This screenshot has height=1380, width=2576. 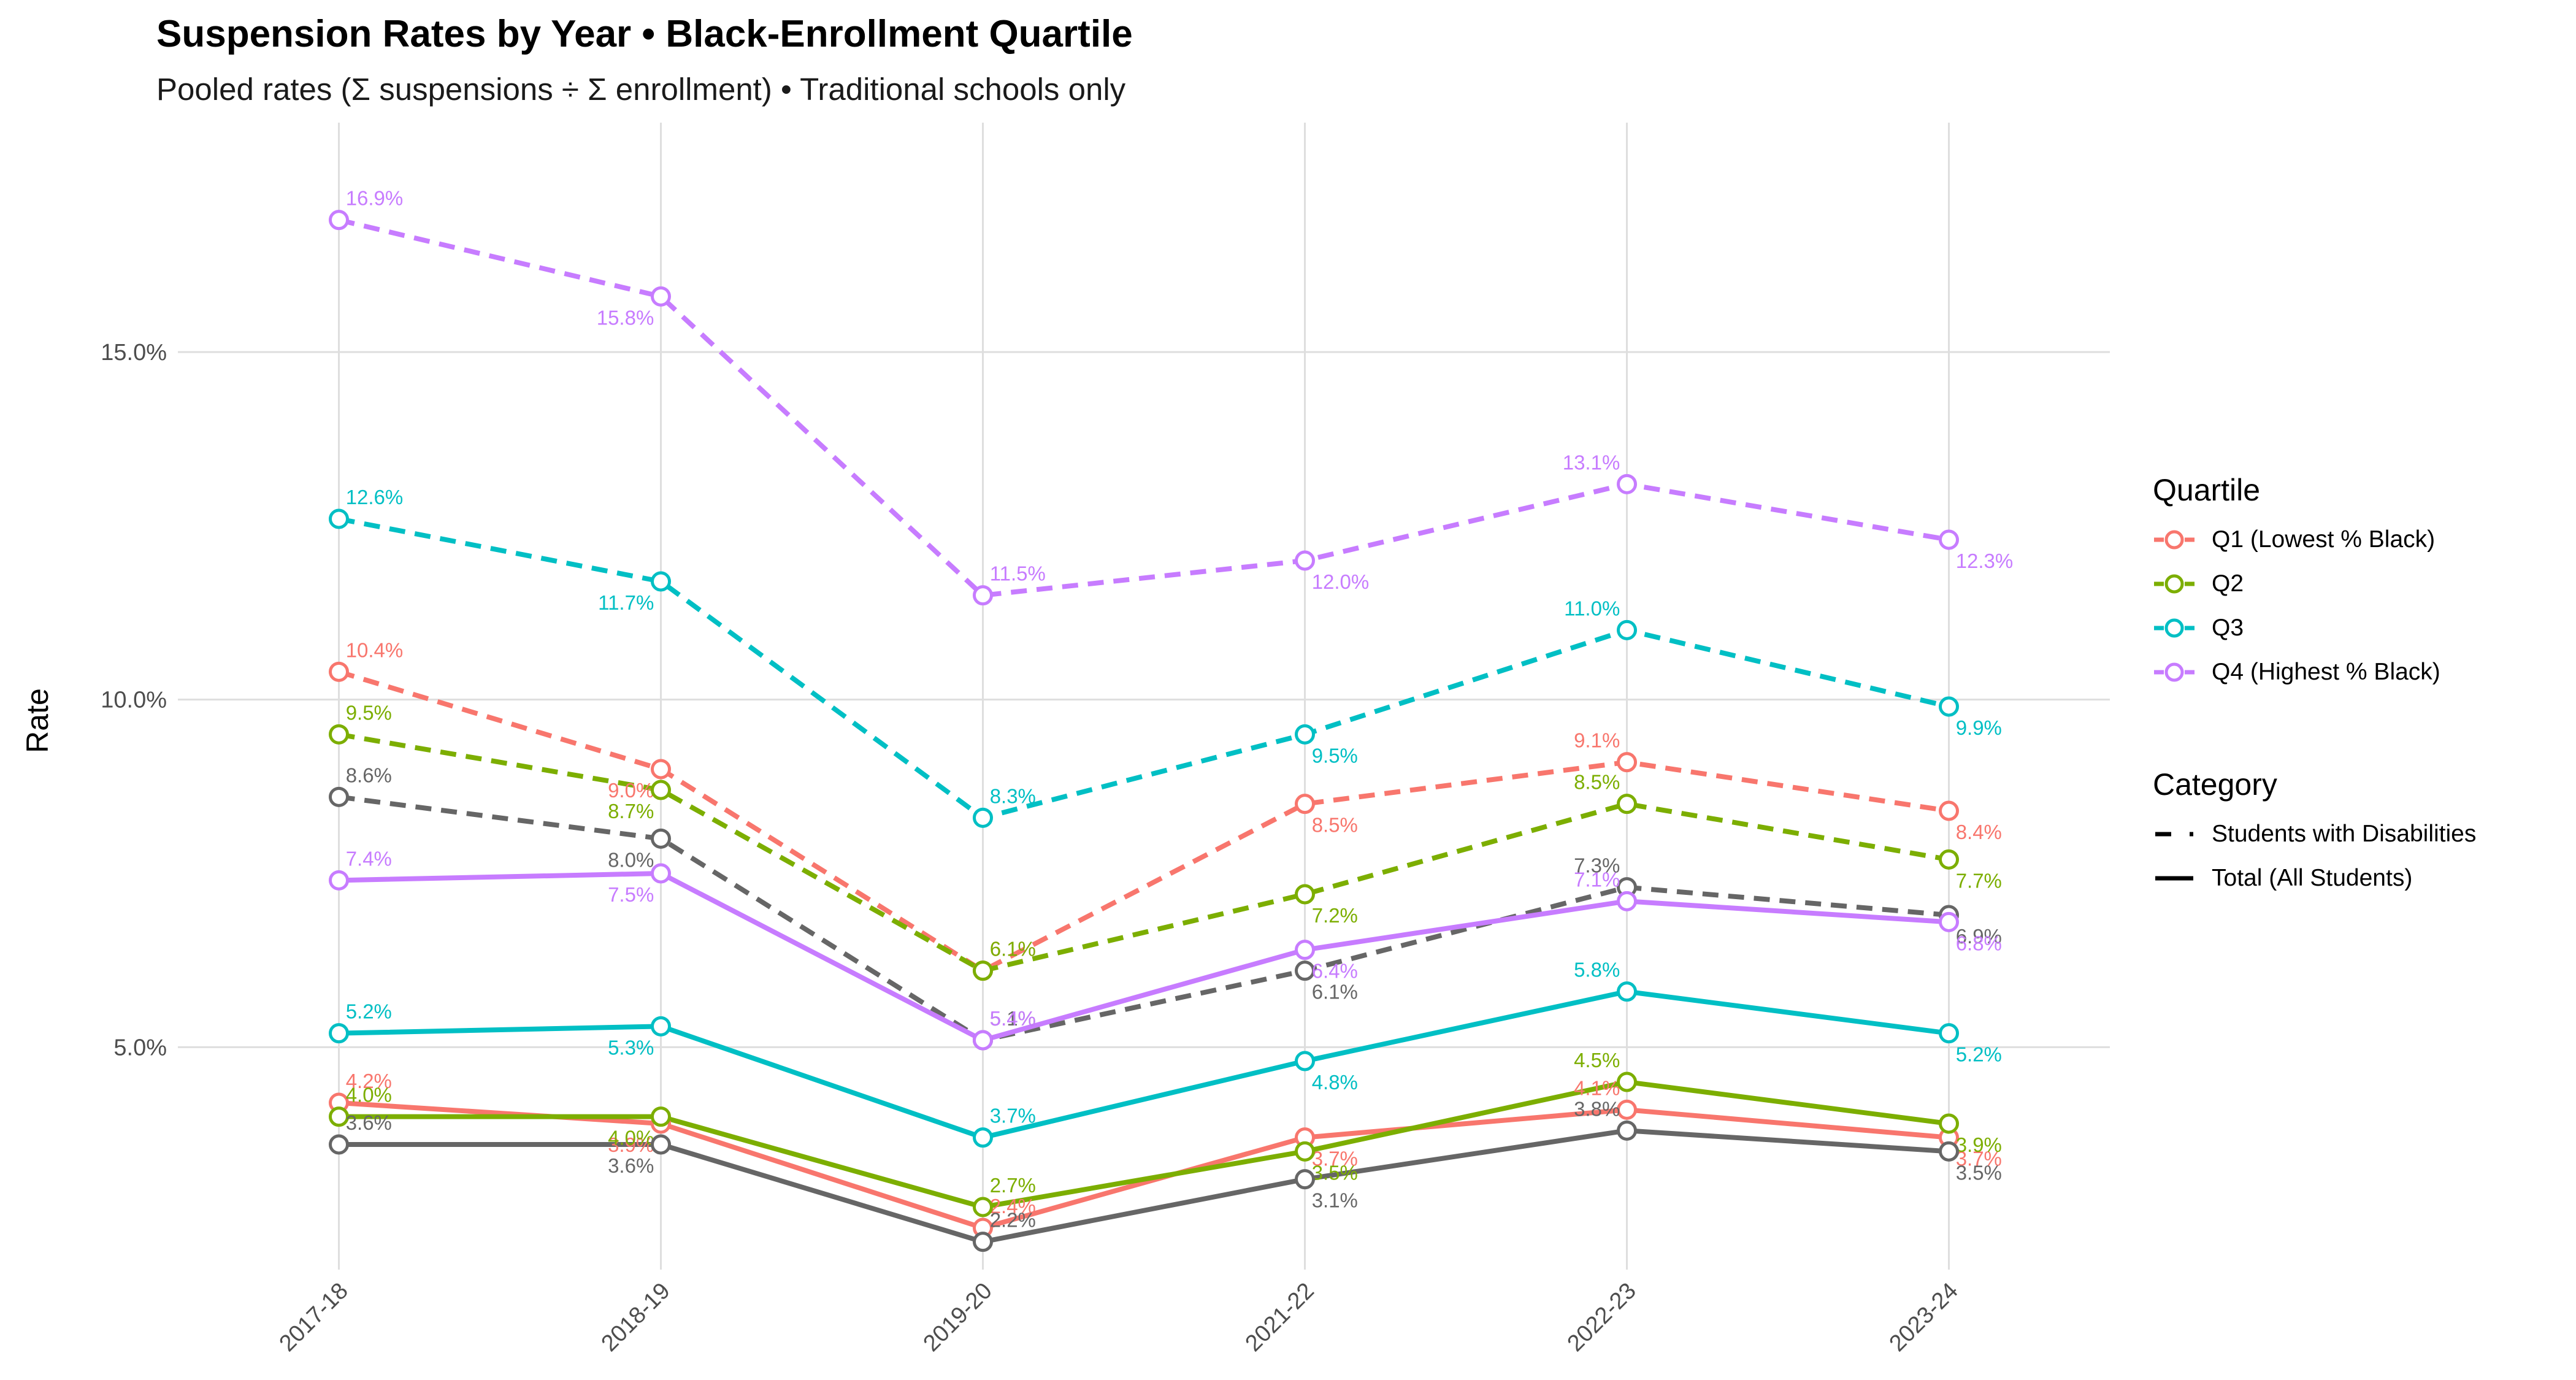 I want to click on data-label: 7.5%, so click(x=631, y=894).